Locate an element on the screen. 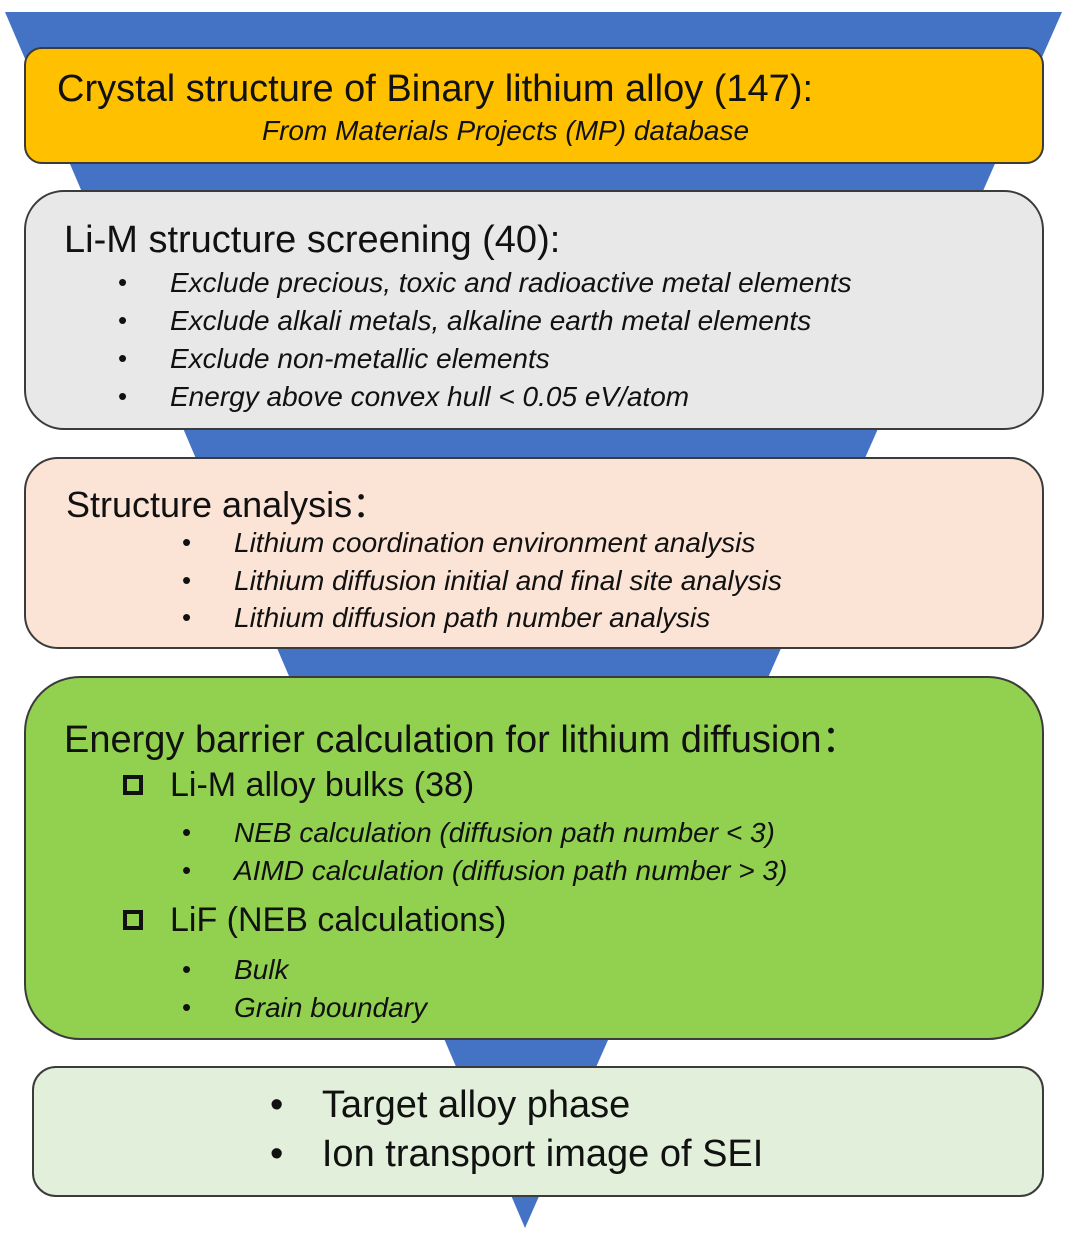  screening-item: • Exclude non-metallic elements is located at coordinates (334, 359).